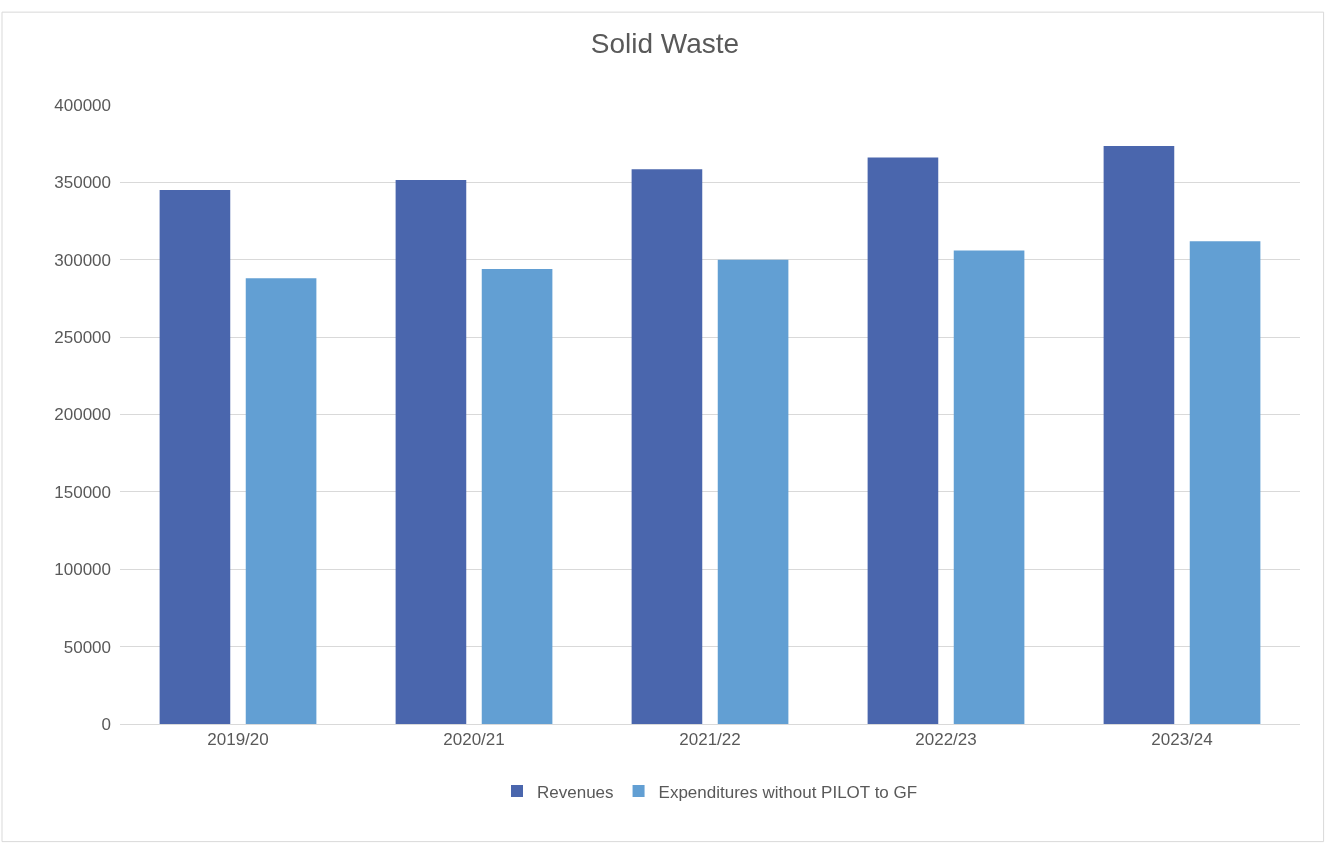 Image resolution: width=1330 pixels, height=844 pixels. What do you see at coordinates (82, 260) in the screenshot?
I see `y-tick-label: 300000` at bounding box center [82, 260].